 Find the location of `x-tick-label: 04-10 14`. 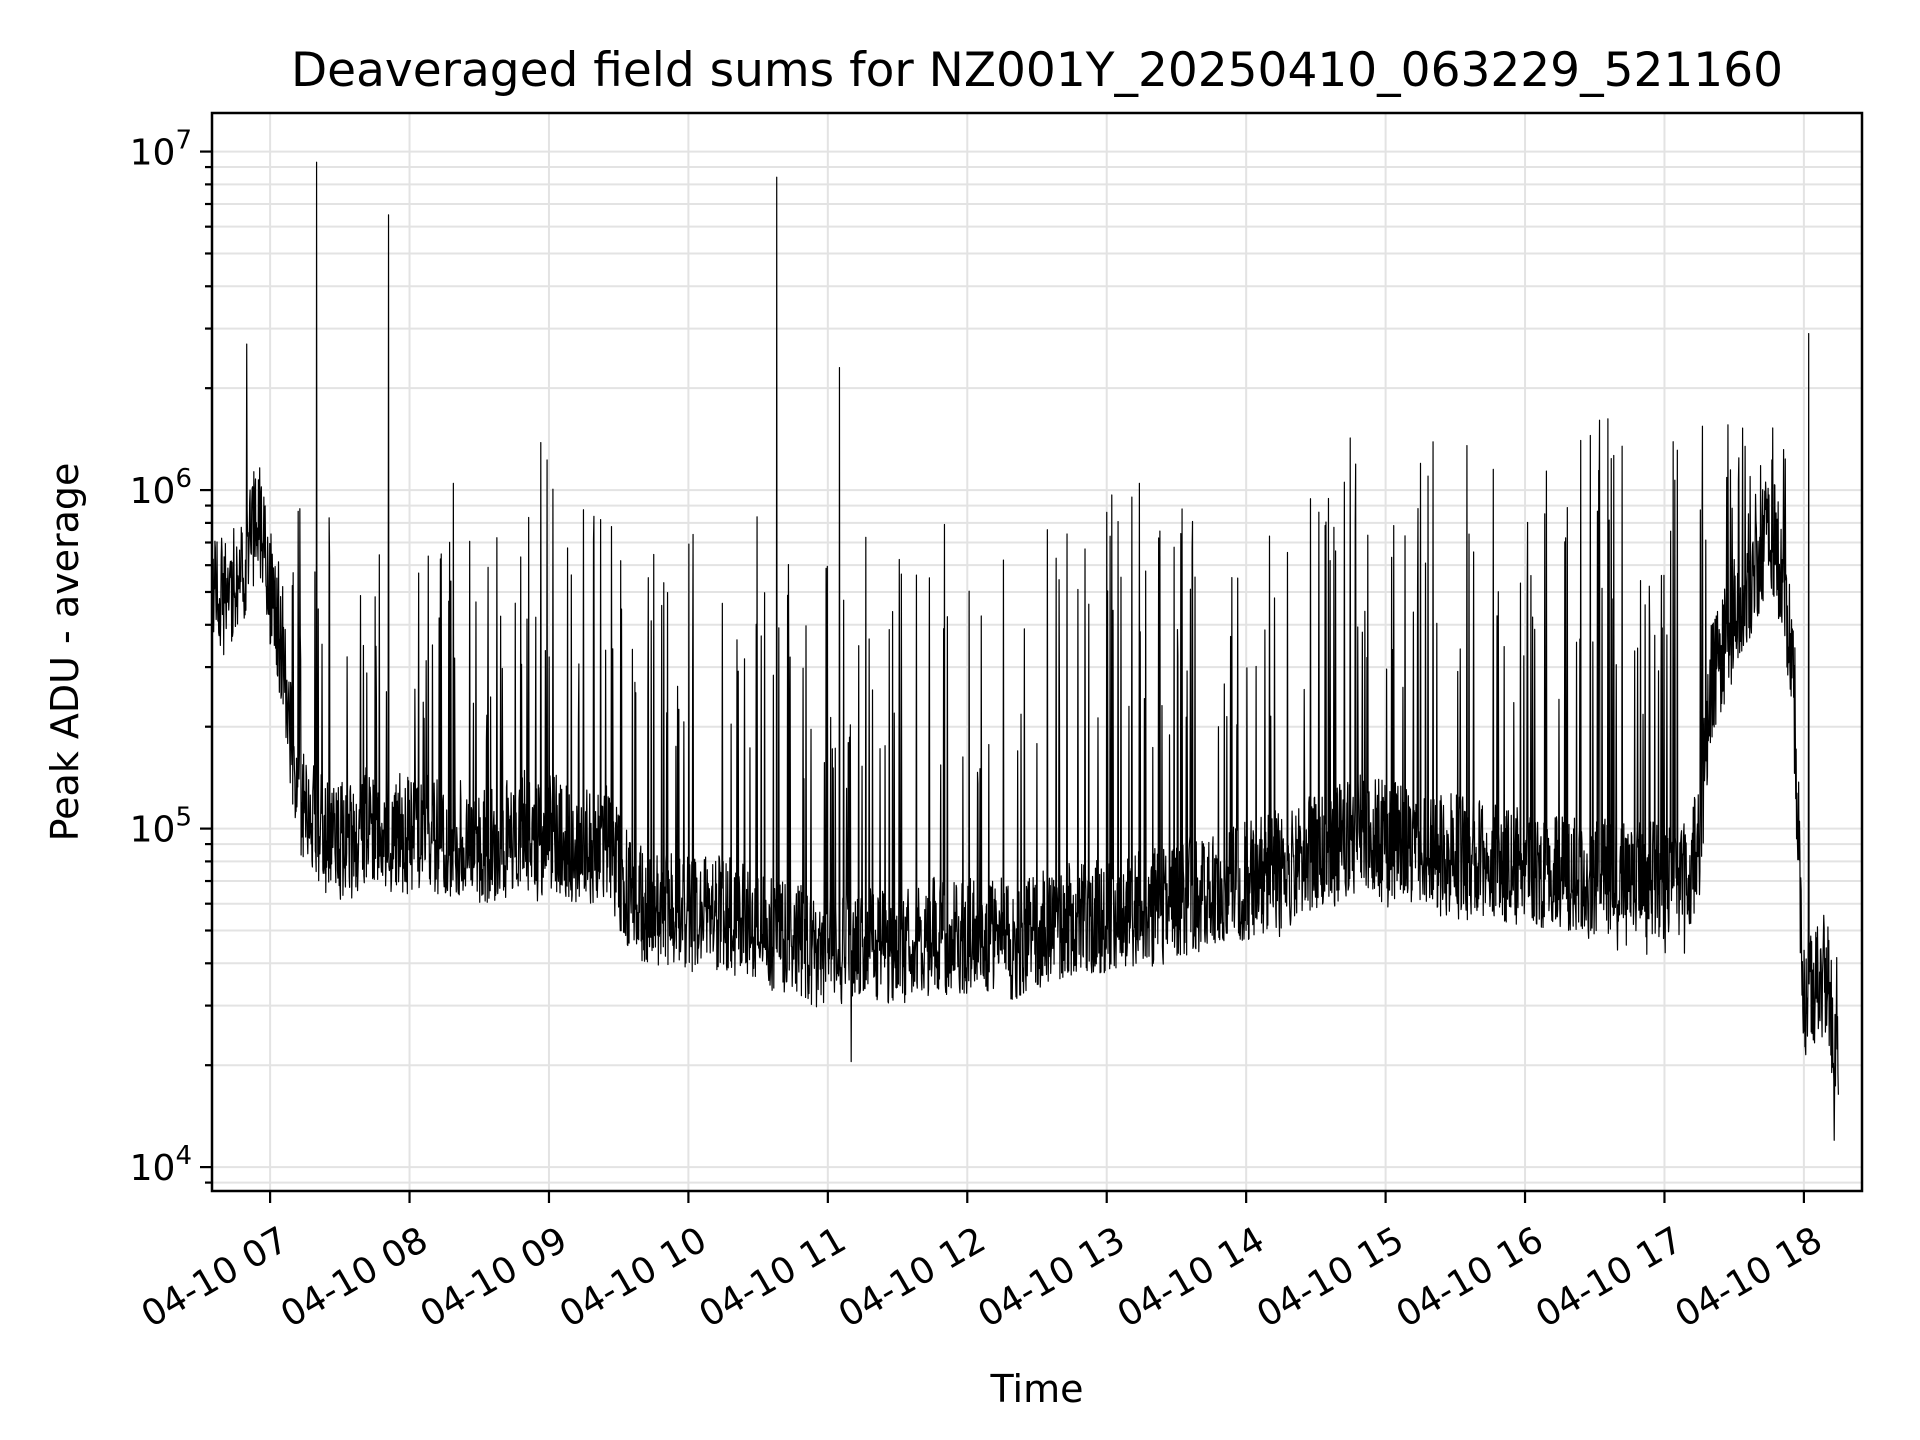

x-tick-label: 04-10 14 is located at coordinates (1191, 1277).